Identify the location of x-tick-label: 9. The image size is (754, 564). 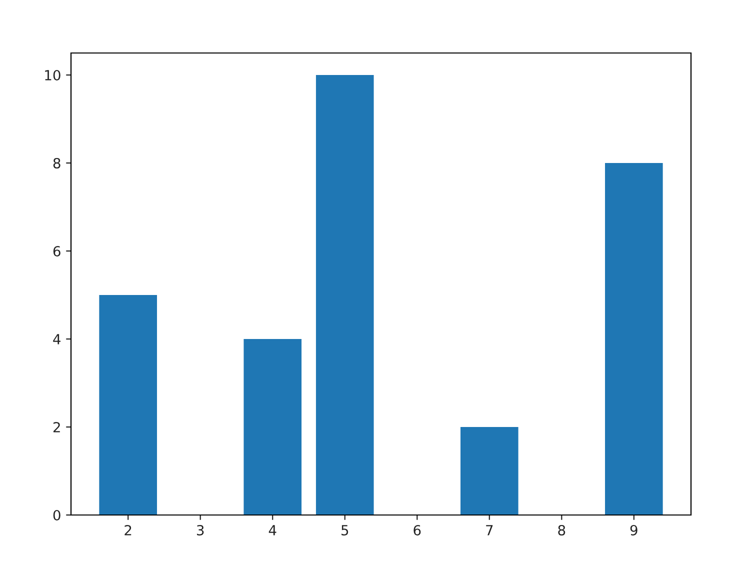
(634, 530).